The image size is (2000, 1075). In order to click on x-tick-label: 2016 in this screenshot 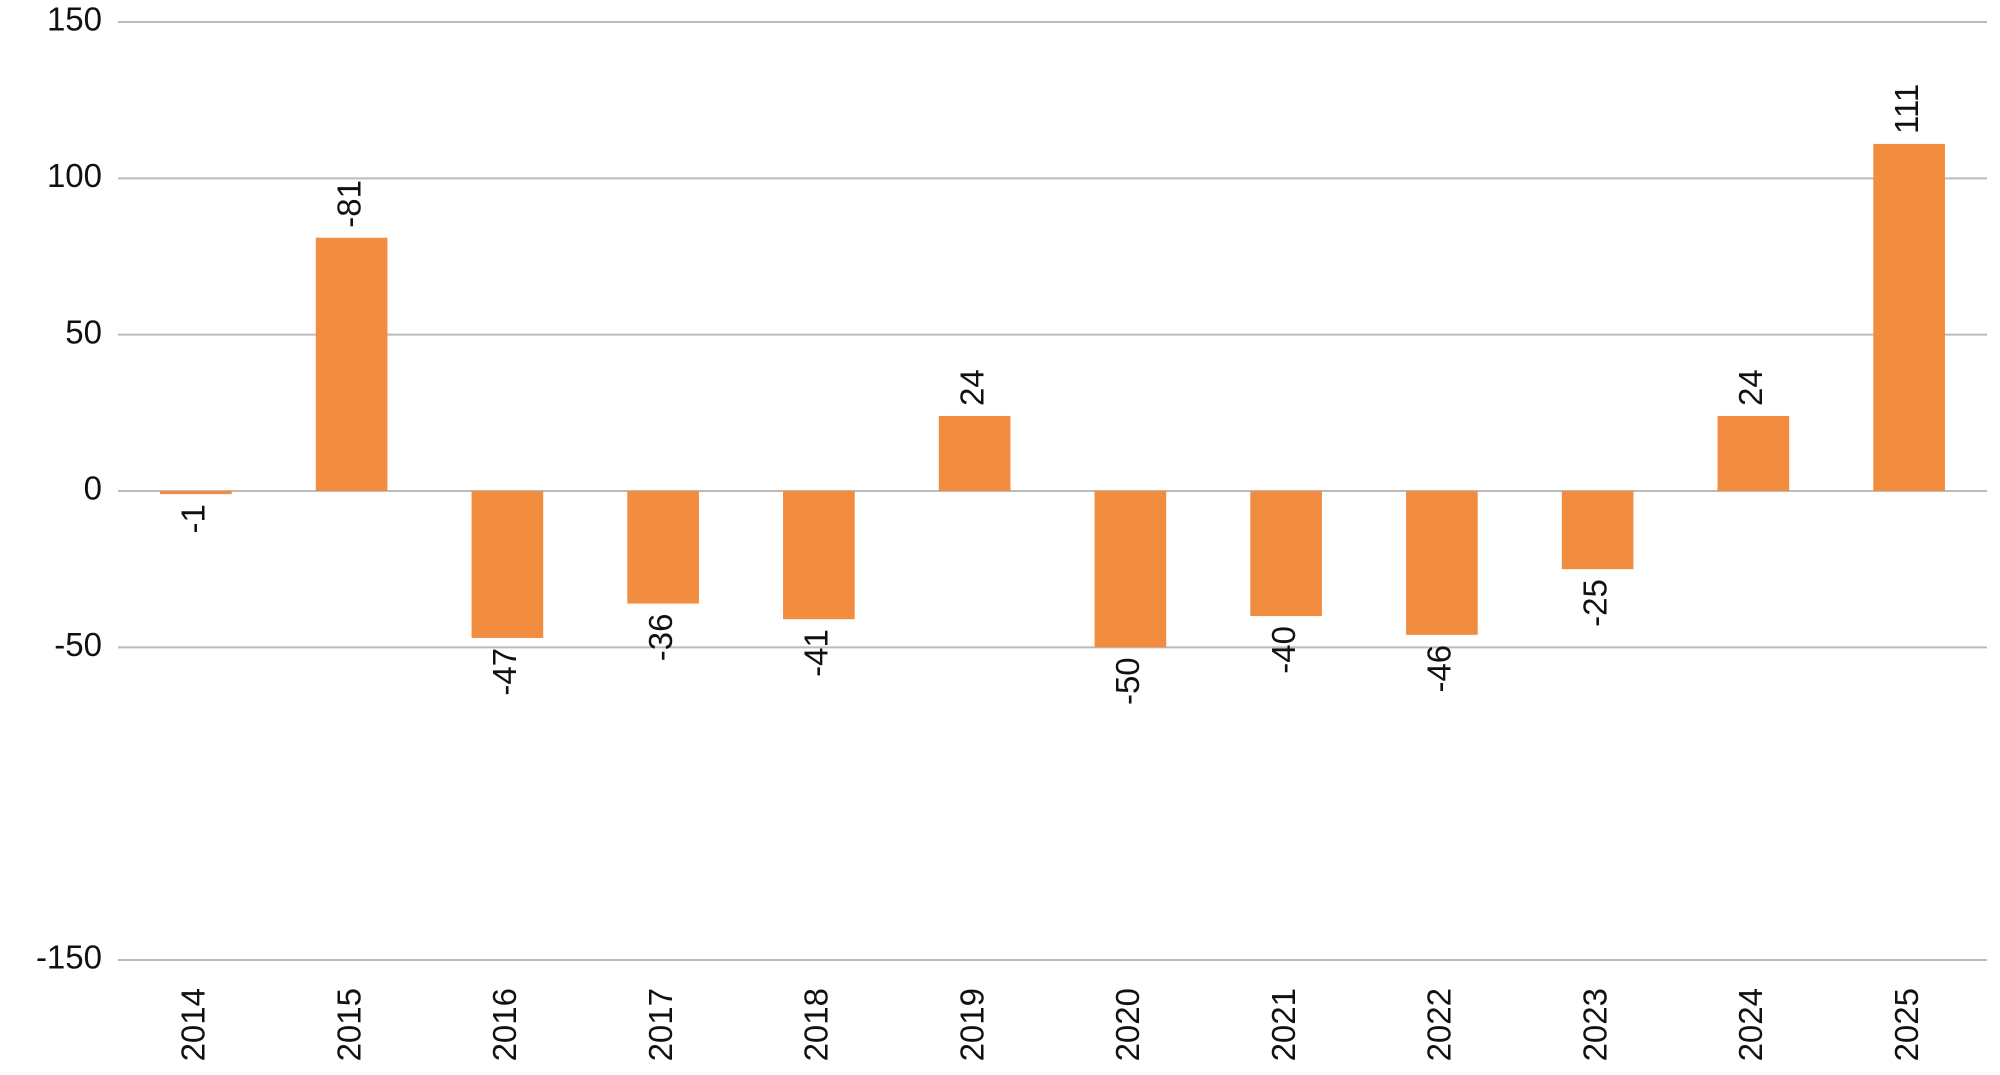, I will do `click(504, 1024)`.